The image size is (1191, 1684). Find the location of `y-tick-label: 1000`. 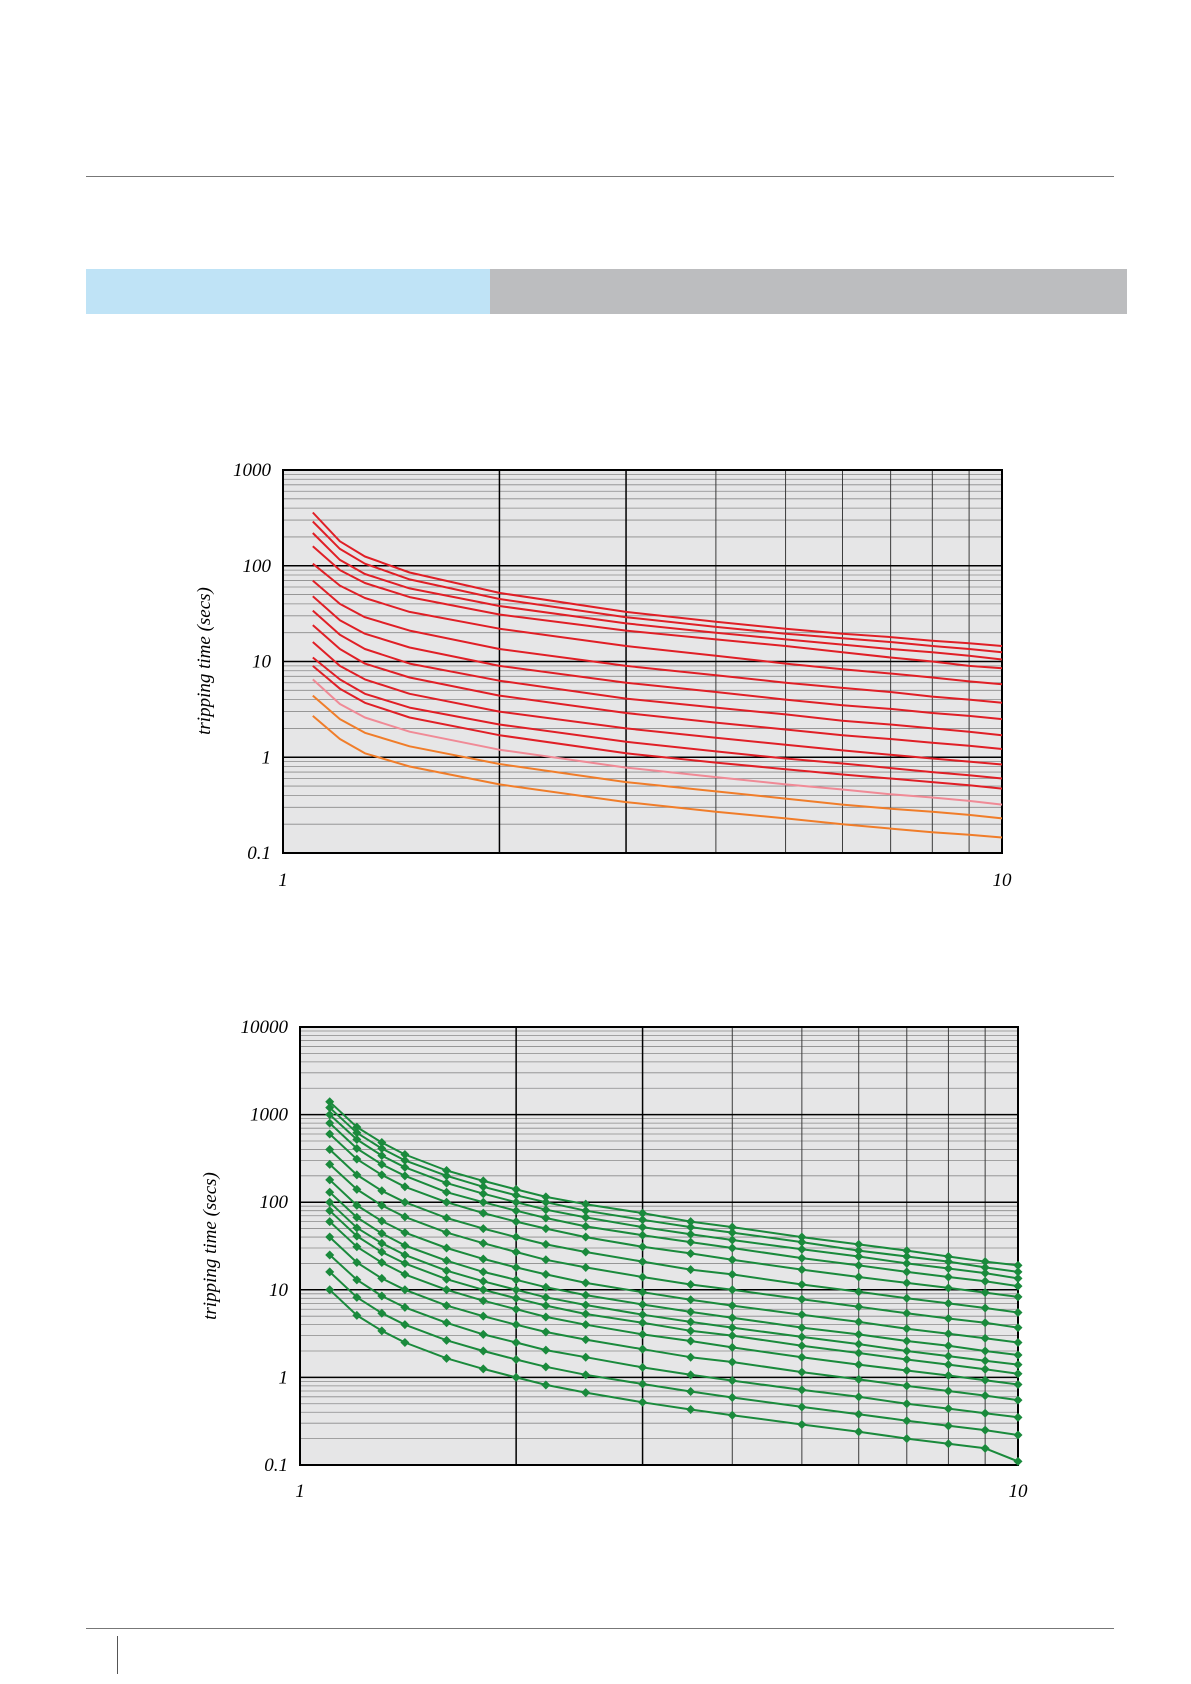

y-tick-label: 1000 is located at coordinates (269, 1115).